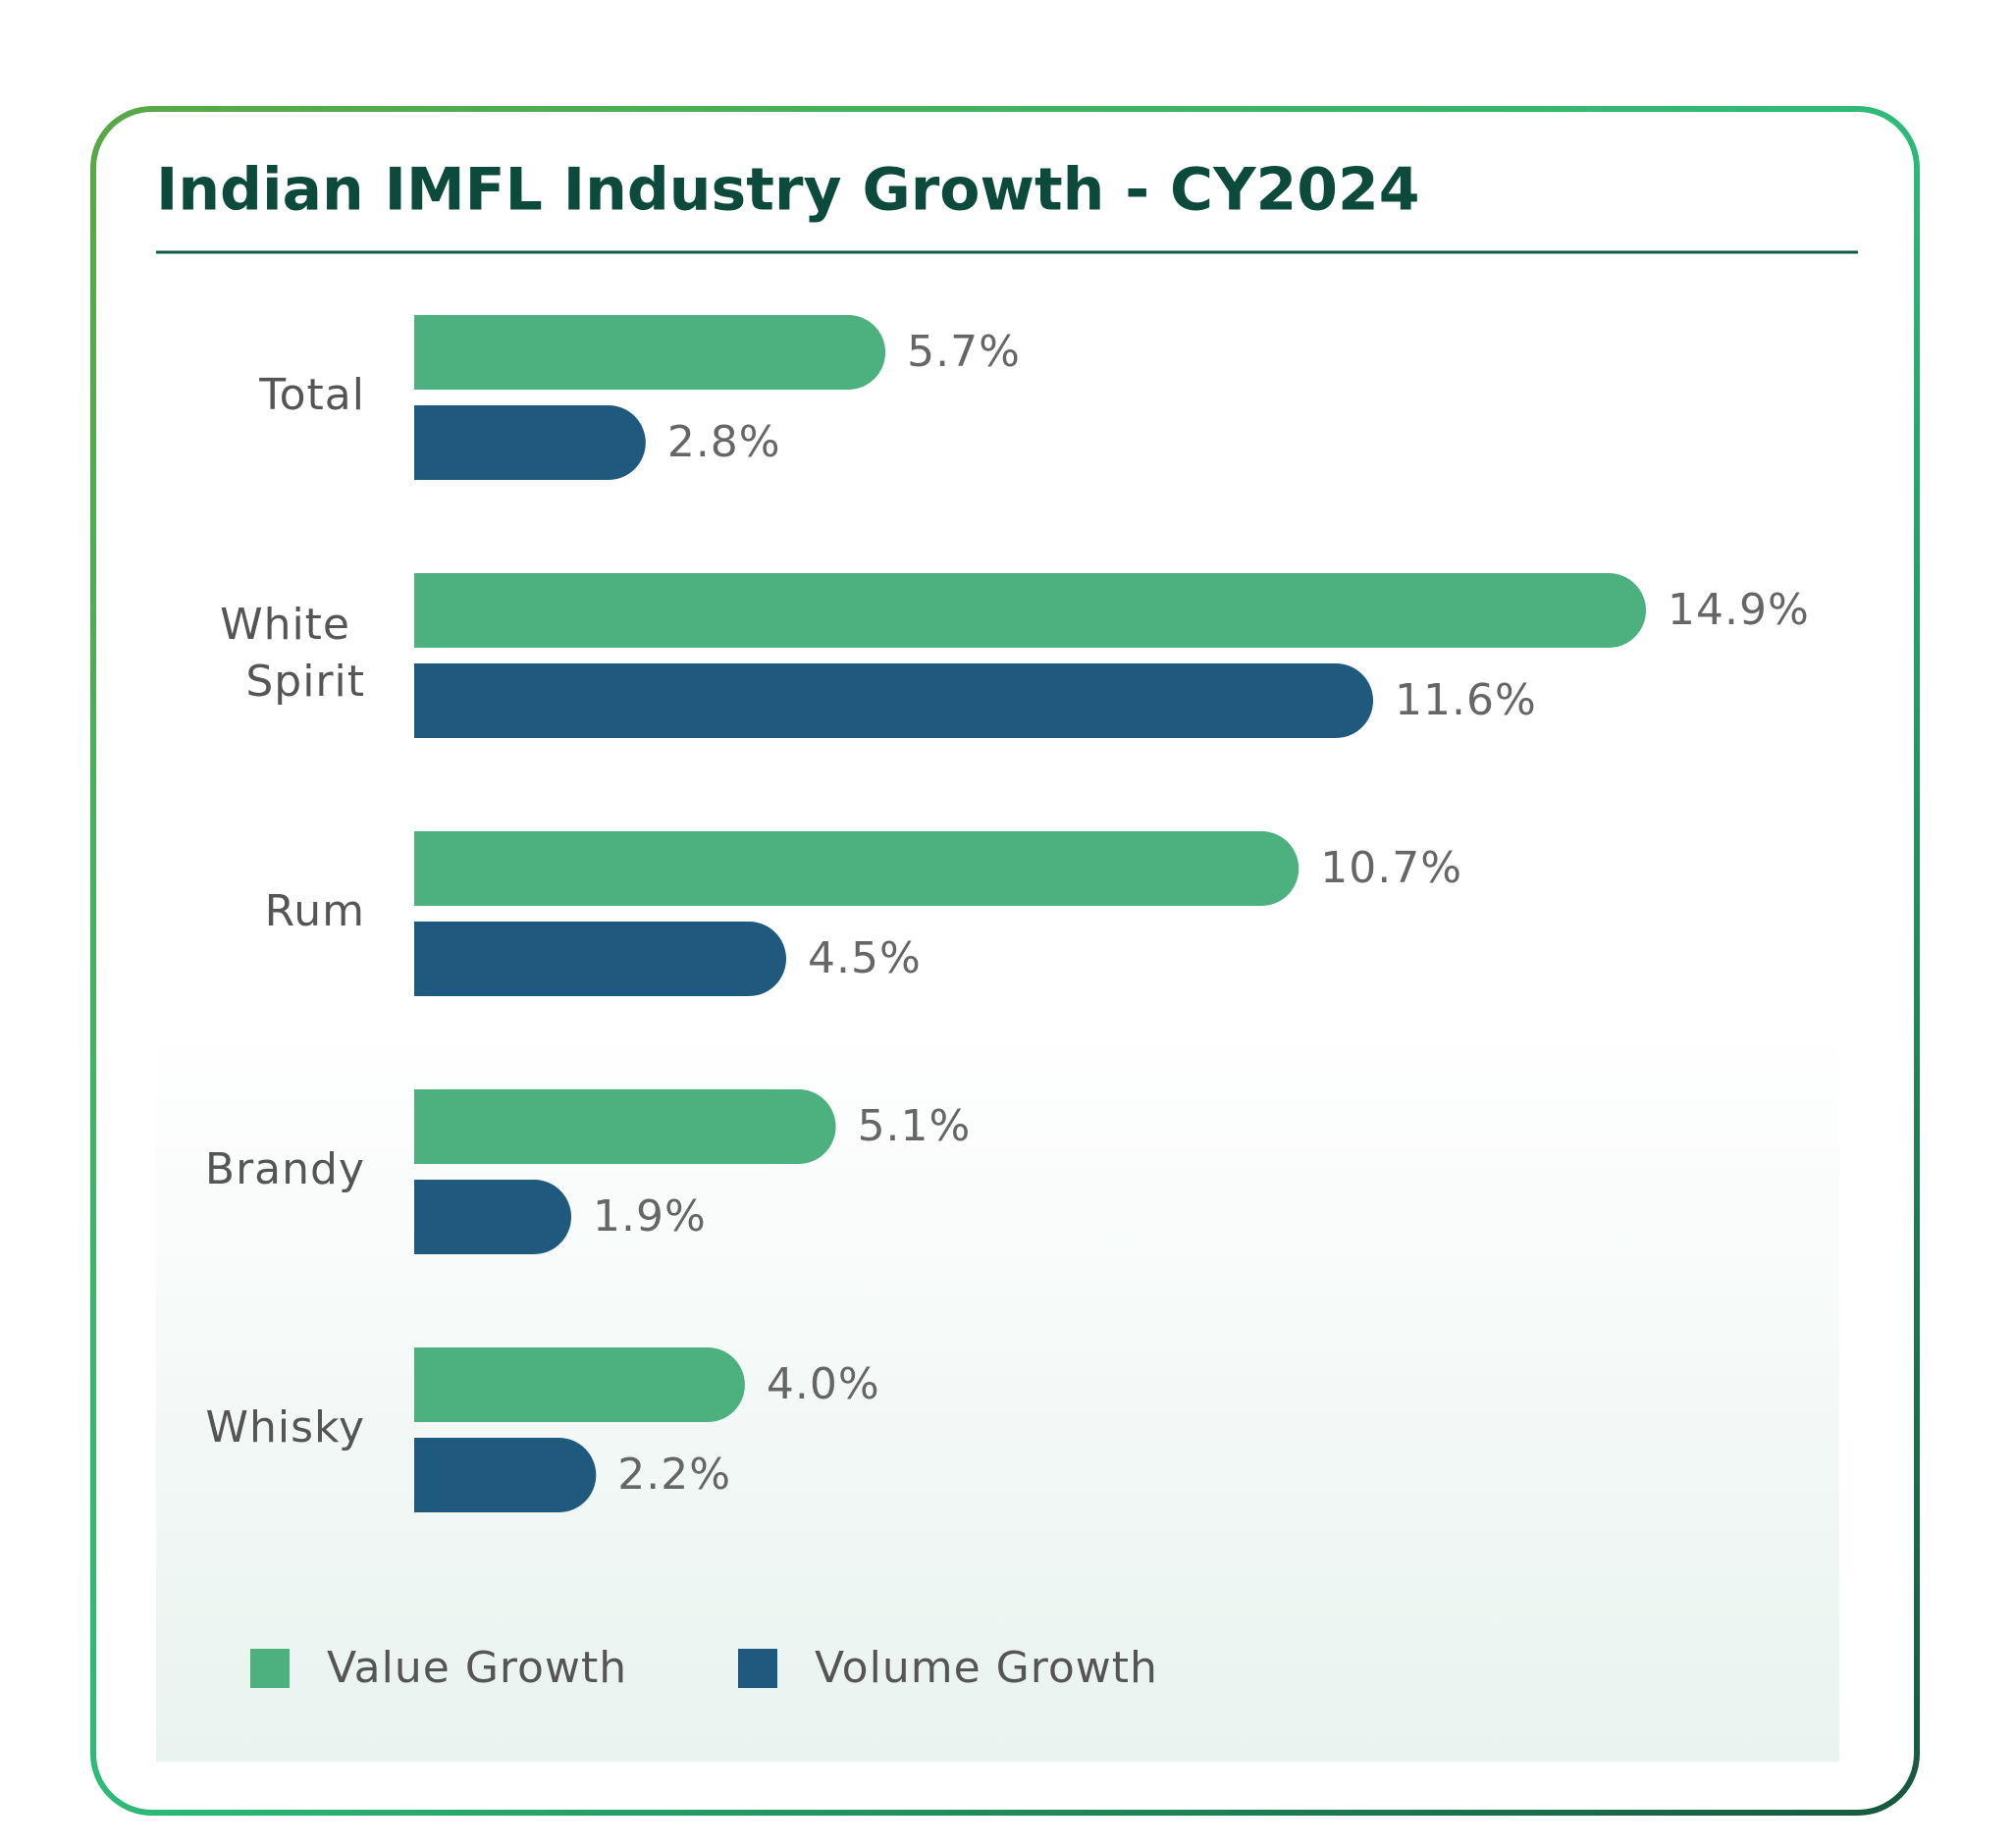 This screenshot has height=1848, width=2015. I want to click on value-label: 5.7%, so click(964, 352).